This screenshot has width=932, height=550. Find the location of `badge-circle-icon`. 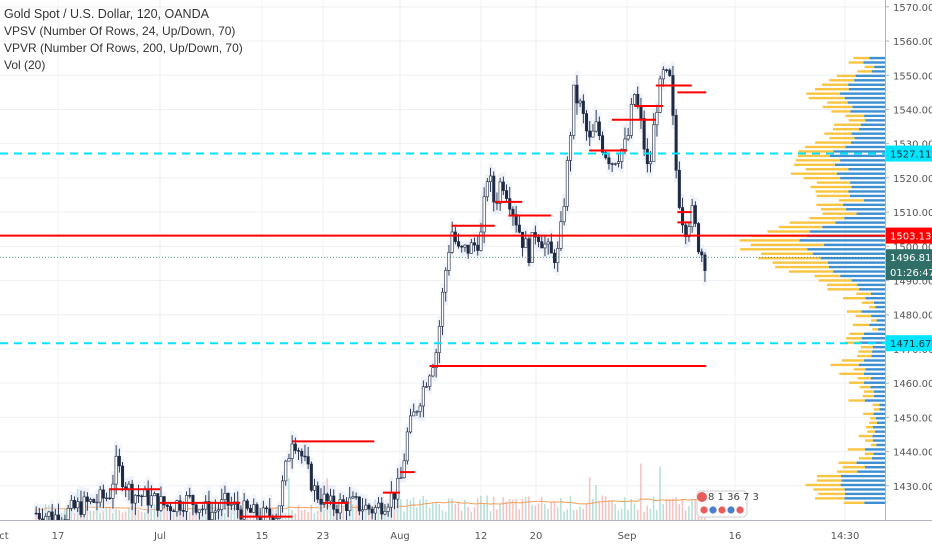

badge-circle-icon is located at coordinates (713, 510).